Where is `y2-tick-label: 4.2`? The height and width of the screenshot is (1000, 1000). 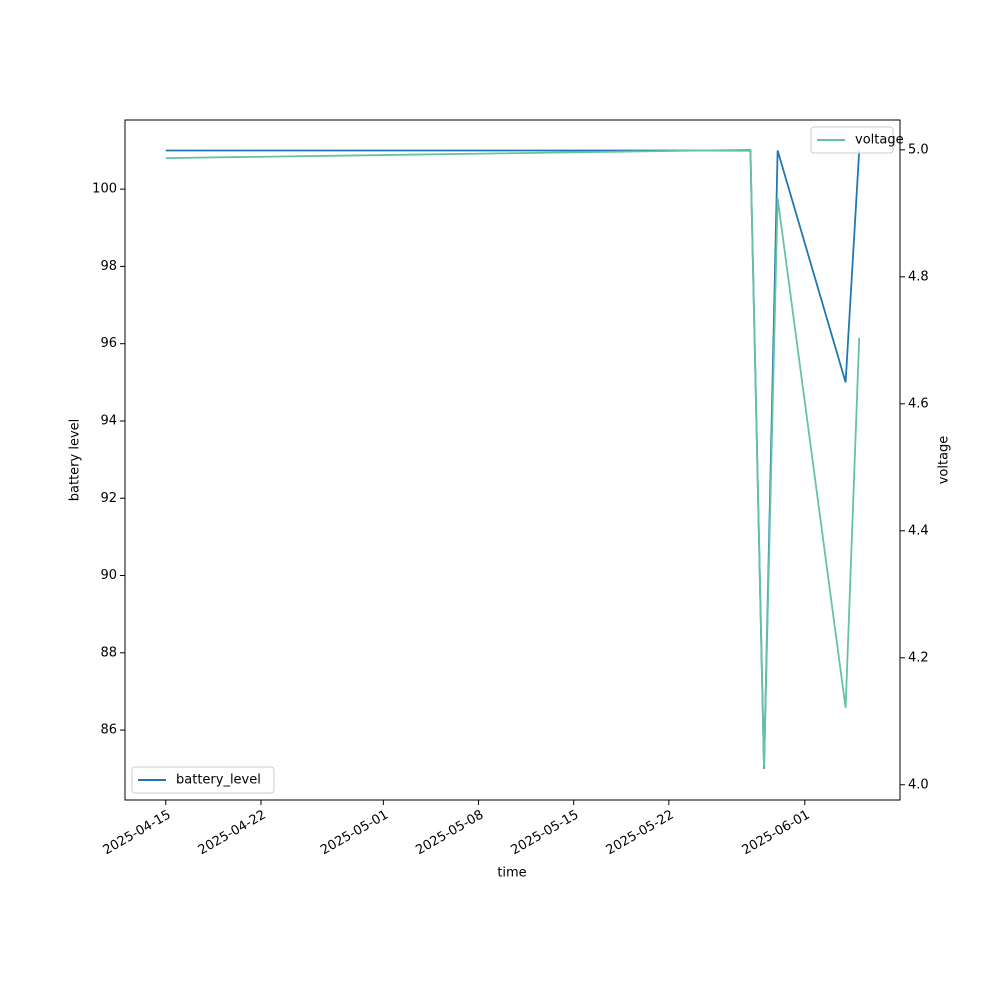
y2-tick-label: 4.2 is located at coordinates (918, 657).